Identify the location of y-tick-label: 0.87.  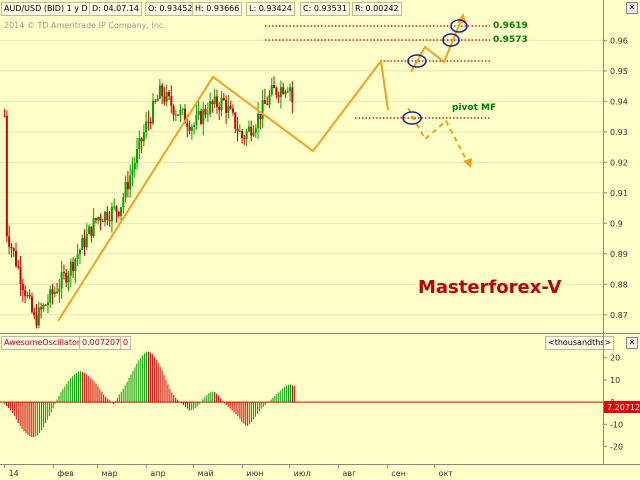
(619, 315).